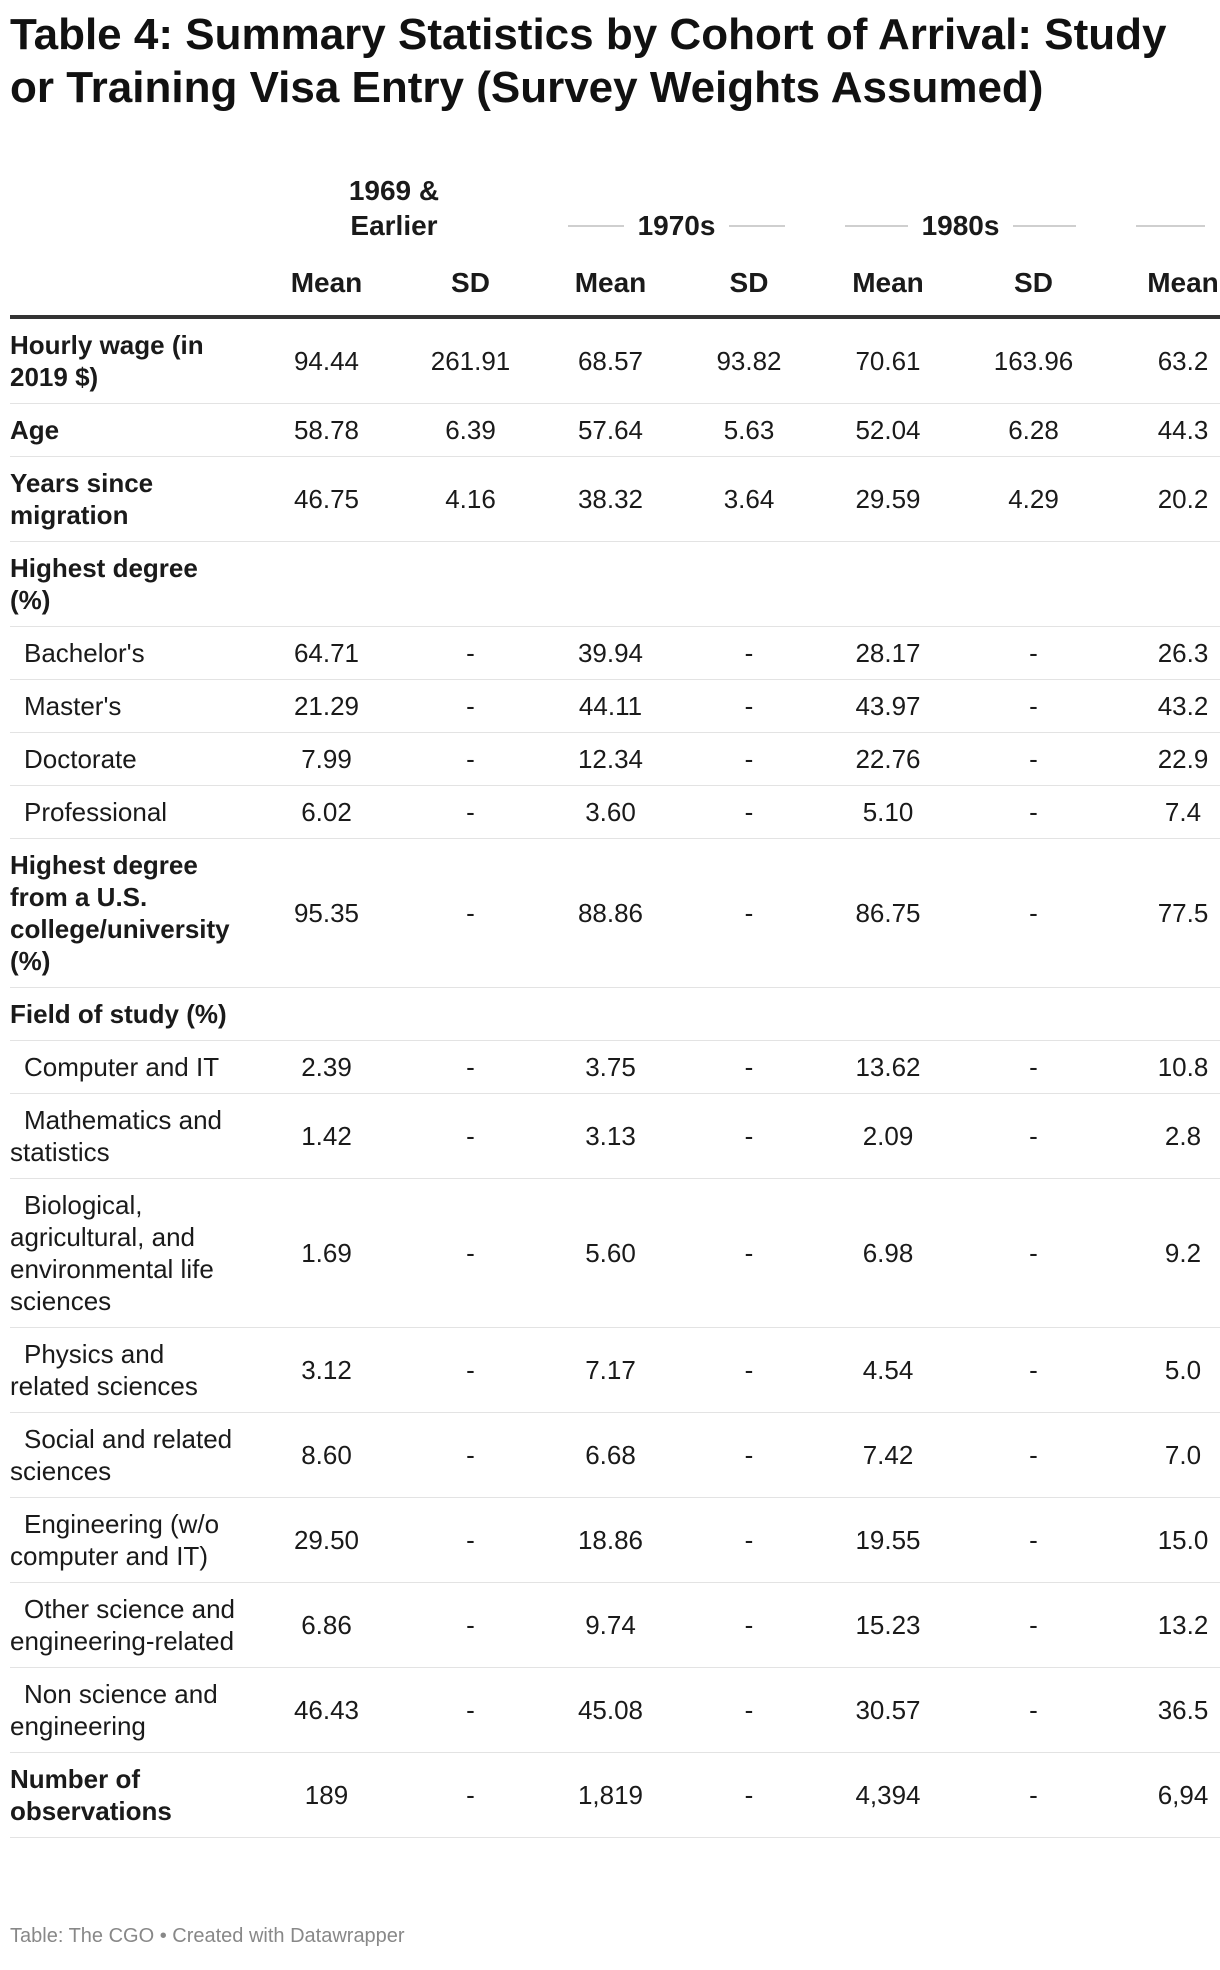 The width and height of the screenshot is (1220, 1970). I want to click on mean-cell: 19.55, so click(888, 1540).